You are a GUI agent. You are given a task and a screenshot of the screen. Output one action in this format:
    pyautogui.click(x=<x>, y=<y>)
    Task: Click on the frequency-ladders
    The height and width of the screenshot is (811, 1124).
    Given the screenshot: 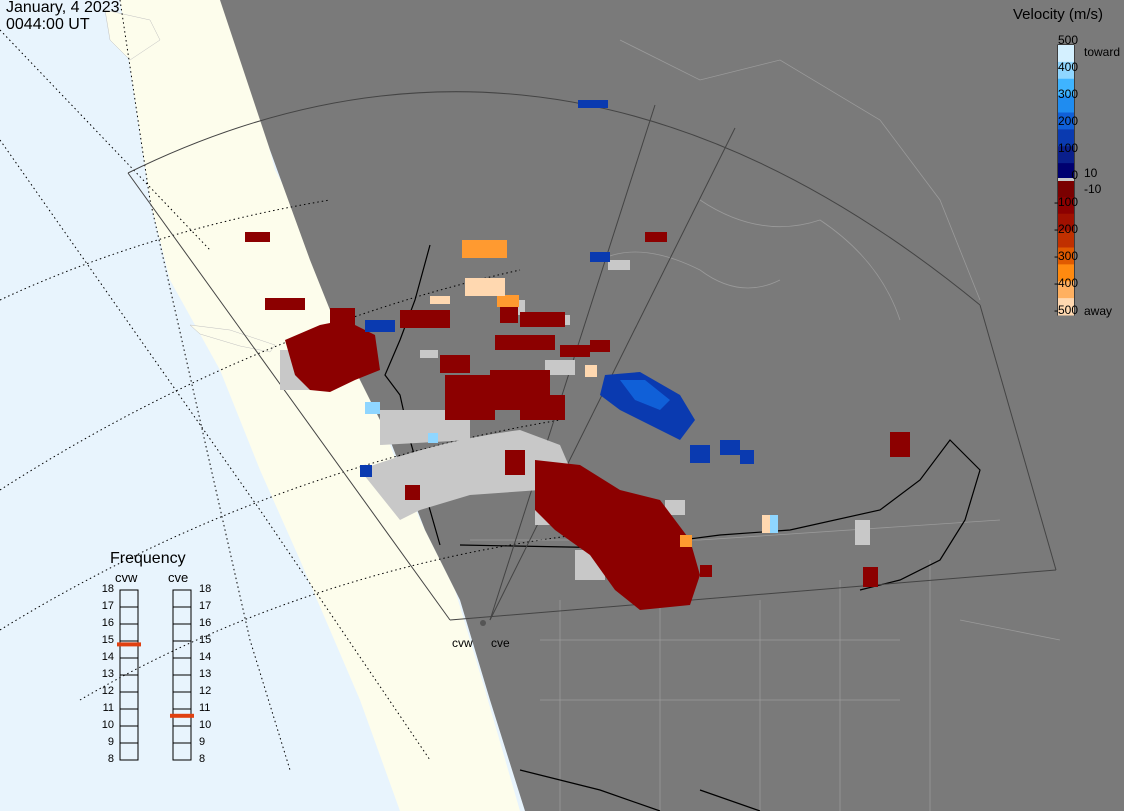 What is the action you would take?
    pyautogui.click(x=155, y=675)
    